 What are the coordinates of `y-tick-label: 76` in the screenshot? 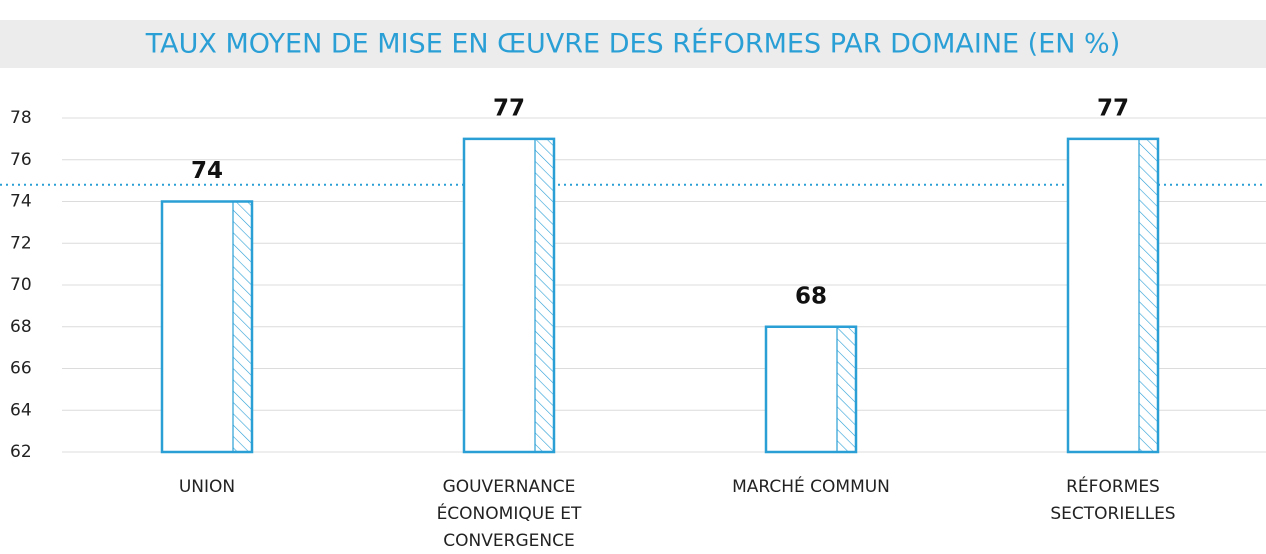 It's located at (21, 160).